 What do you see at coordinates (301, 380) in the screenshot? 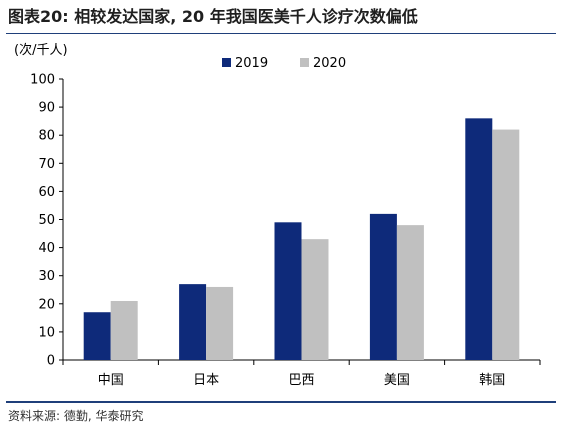
I see `x-tick-label: 巴西` at bounding box center [301, 380].